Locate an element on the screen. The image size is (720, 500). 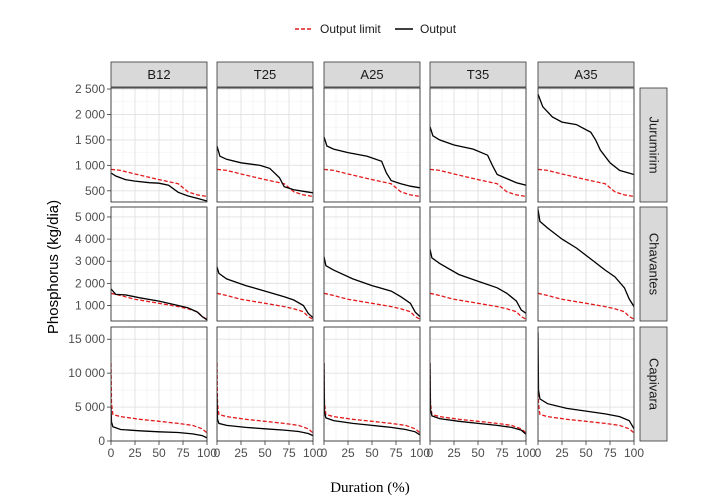
panel-Chavantes-T35 is located at coordinates (478, 264).